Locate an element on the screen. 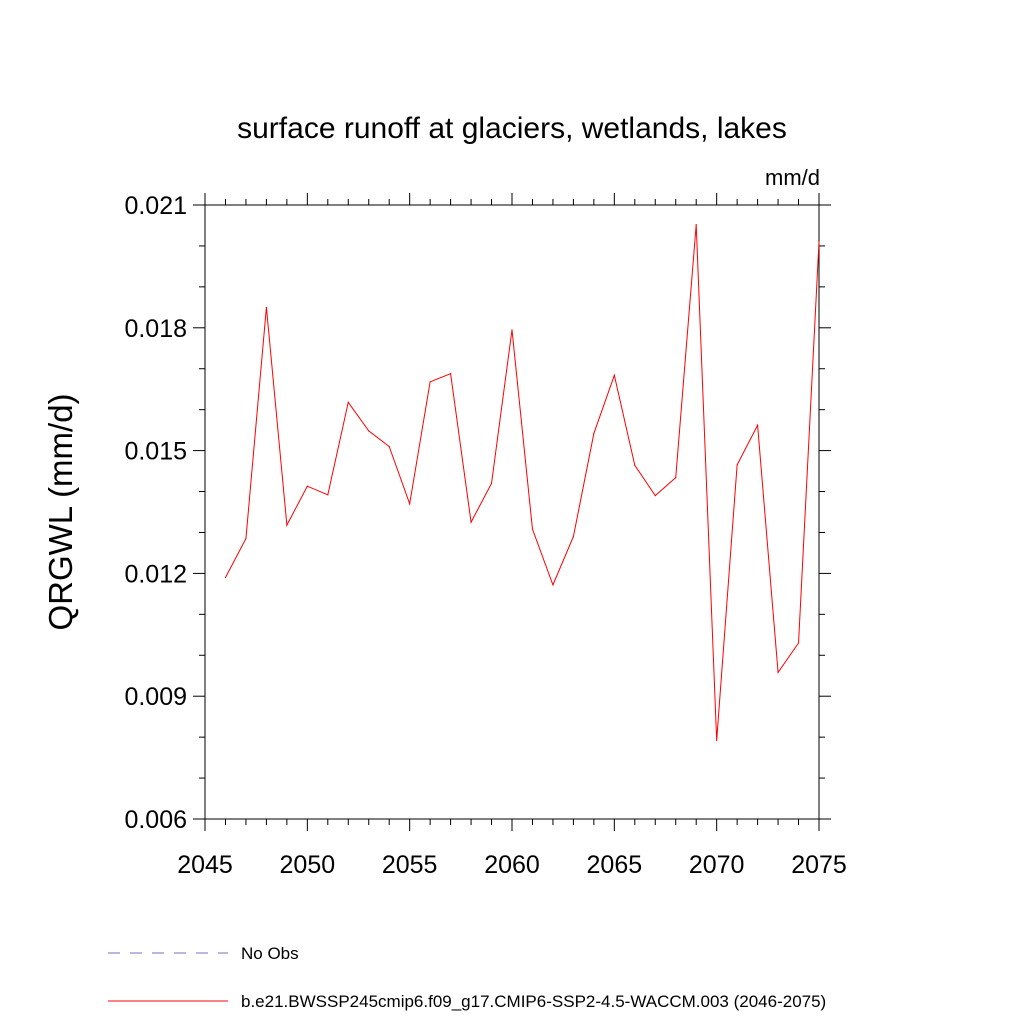 This screenshot has width=1024, height=1024. x-tick-label: 2075 is located at coordinates (819, 865).